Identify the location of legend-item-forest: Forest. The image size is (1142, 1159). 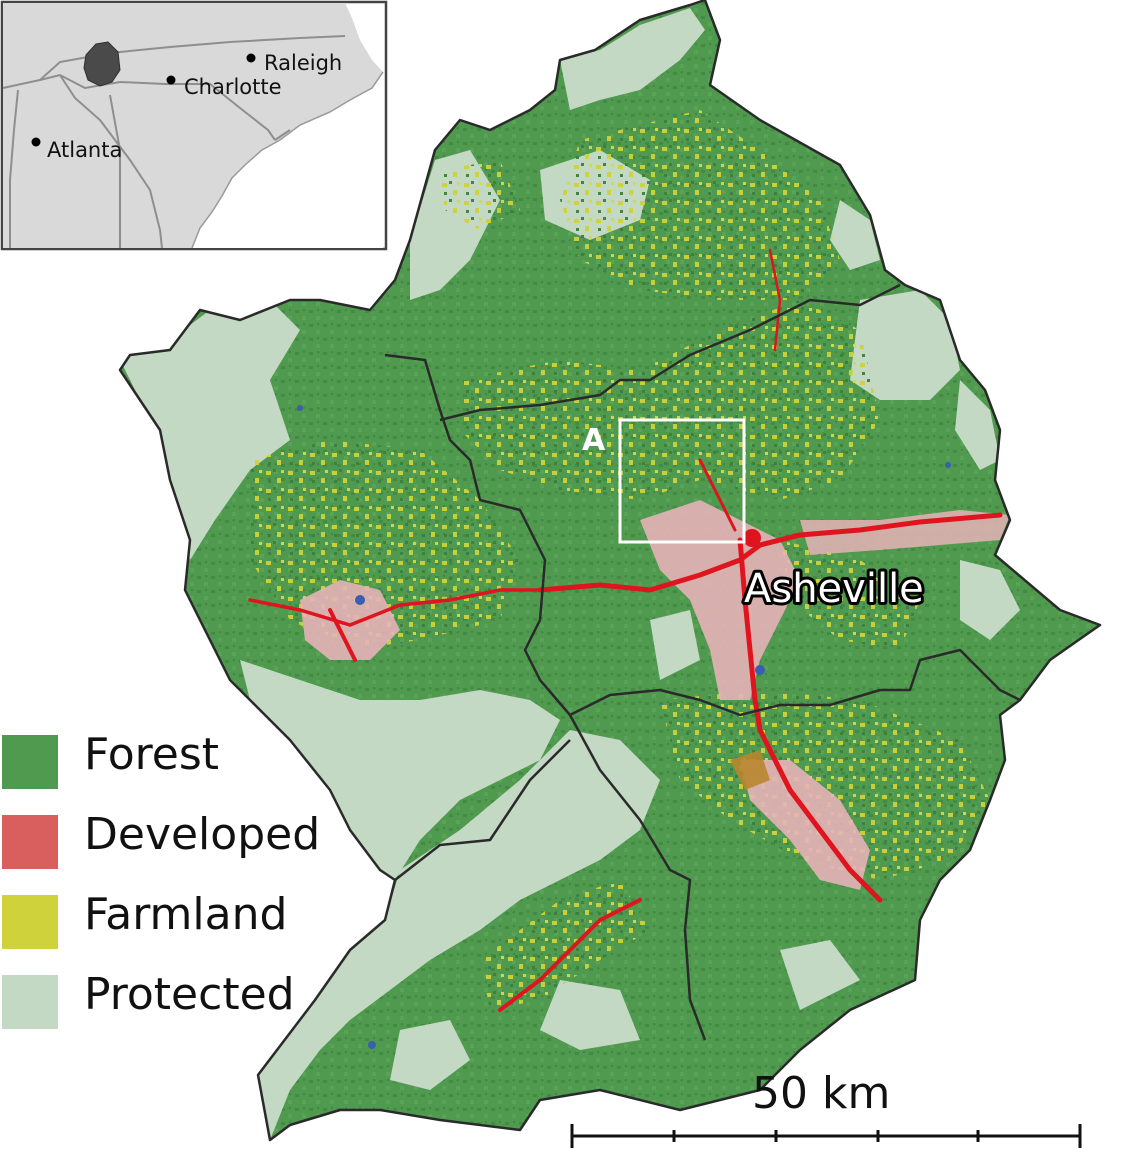
(167, 772).